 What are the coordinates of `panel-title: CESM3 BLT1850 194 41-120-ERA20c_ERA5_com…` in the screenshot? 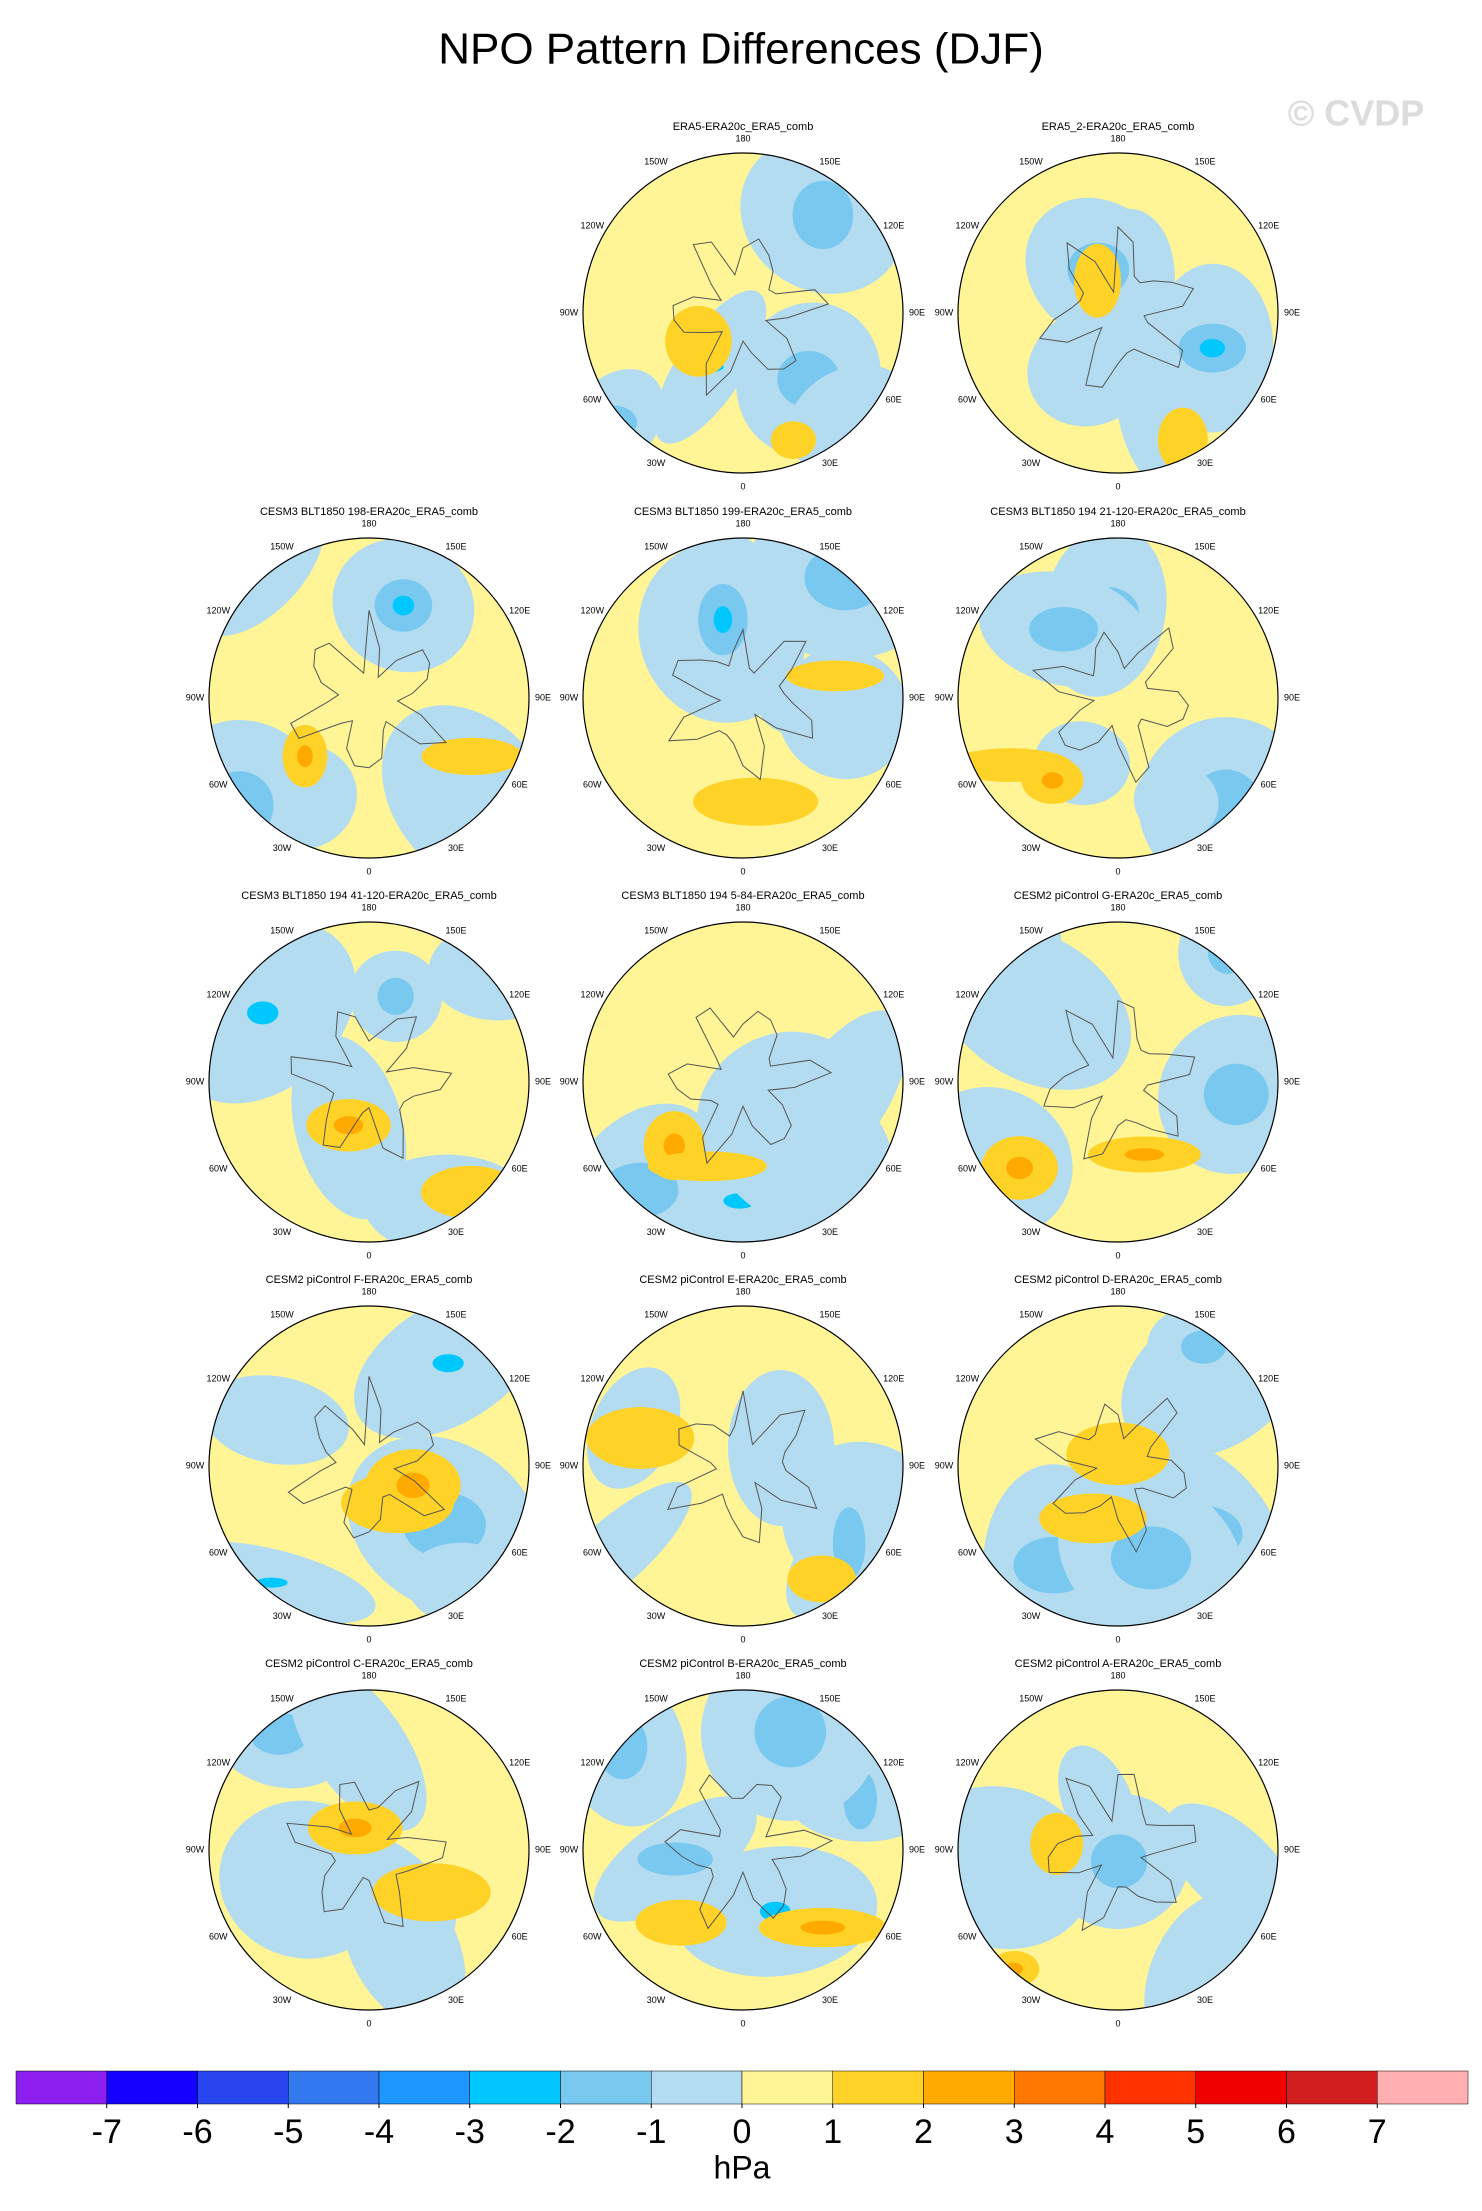 It's located at (368, 896).